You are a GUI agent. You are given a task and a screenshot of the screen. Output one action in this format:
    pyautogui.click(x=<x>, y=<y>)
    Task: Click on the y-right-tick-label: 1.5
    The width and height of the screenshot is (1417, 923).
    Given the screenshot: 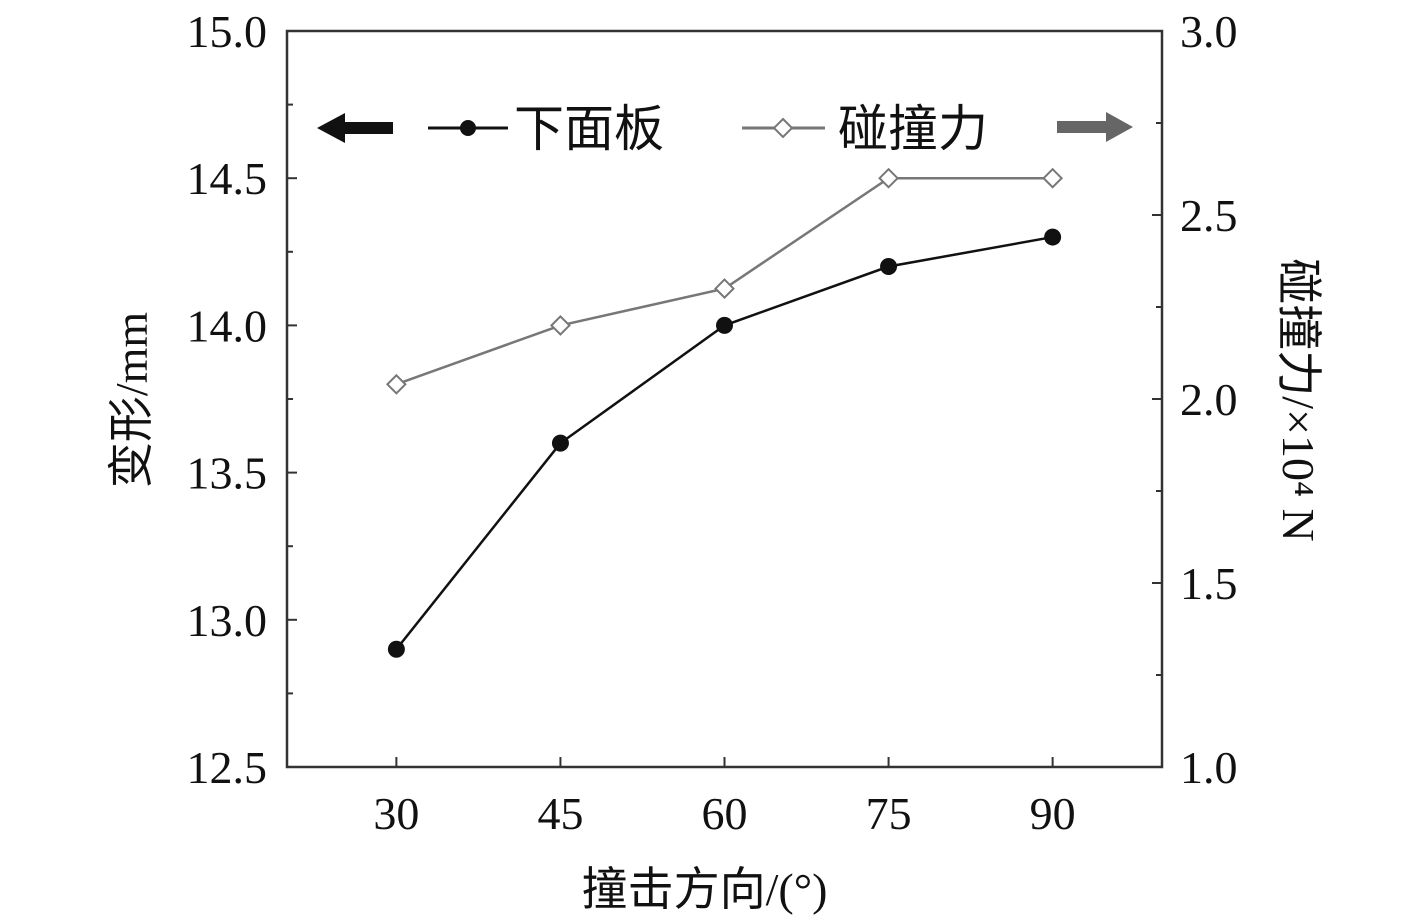 What is the action you would take?
    pyautogui.click(x=1209, y=583)
    